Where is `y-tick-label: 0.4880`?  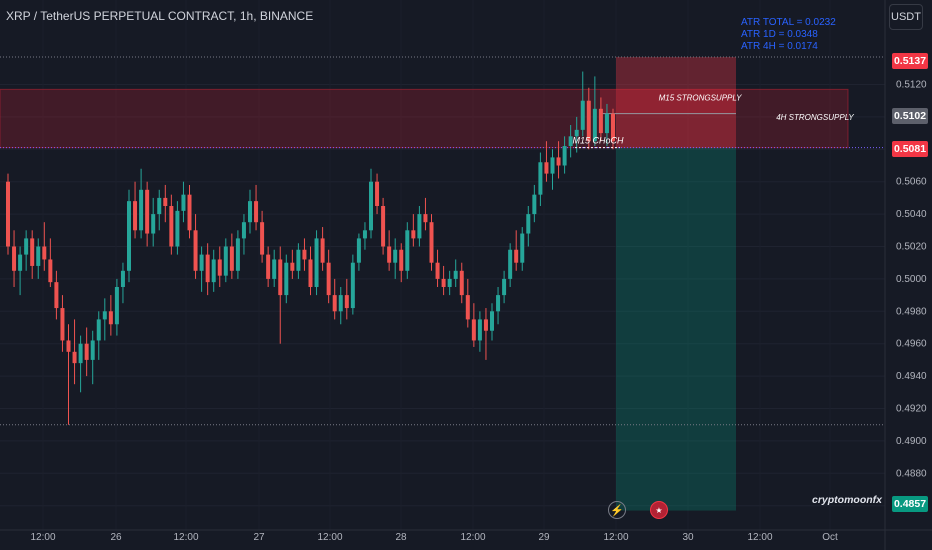 y-tick-label: 0.4880 is located at coordinates (911, 473).